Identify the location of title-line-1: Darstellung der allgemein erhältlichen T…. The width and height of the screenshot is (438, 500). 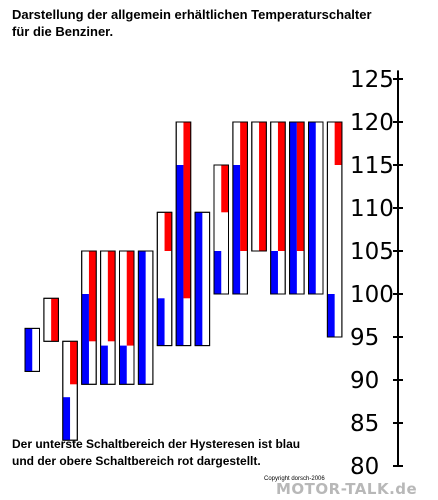
(192, 14).